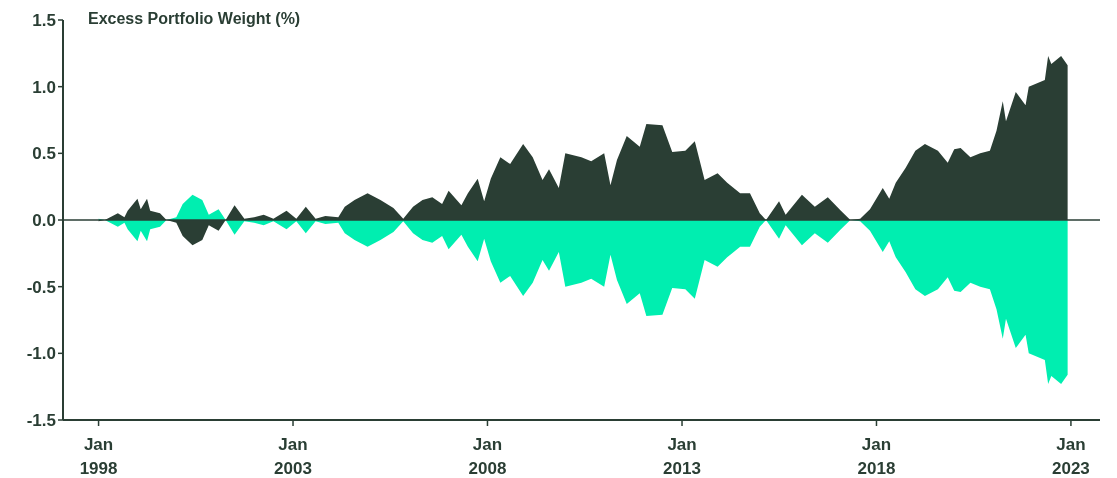  What do you see at coordinates (876, 456) in the screenshot?
I see `x-tick-label: Jan 2018` at bounding box center [876, 456].